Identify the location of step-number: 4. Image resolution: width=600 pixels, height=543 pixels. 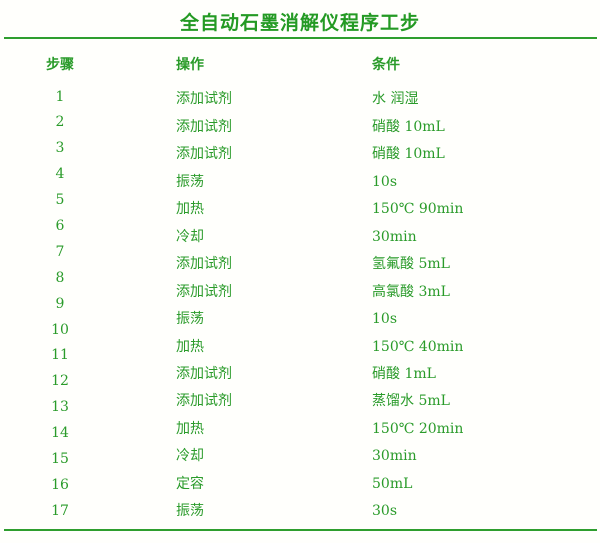
(60, 174).